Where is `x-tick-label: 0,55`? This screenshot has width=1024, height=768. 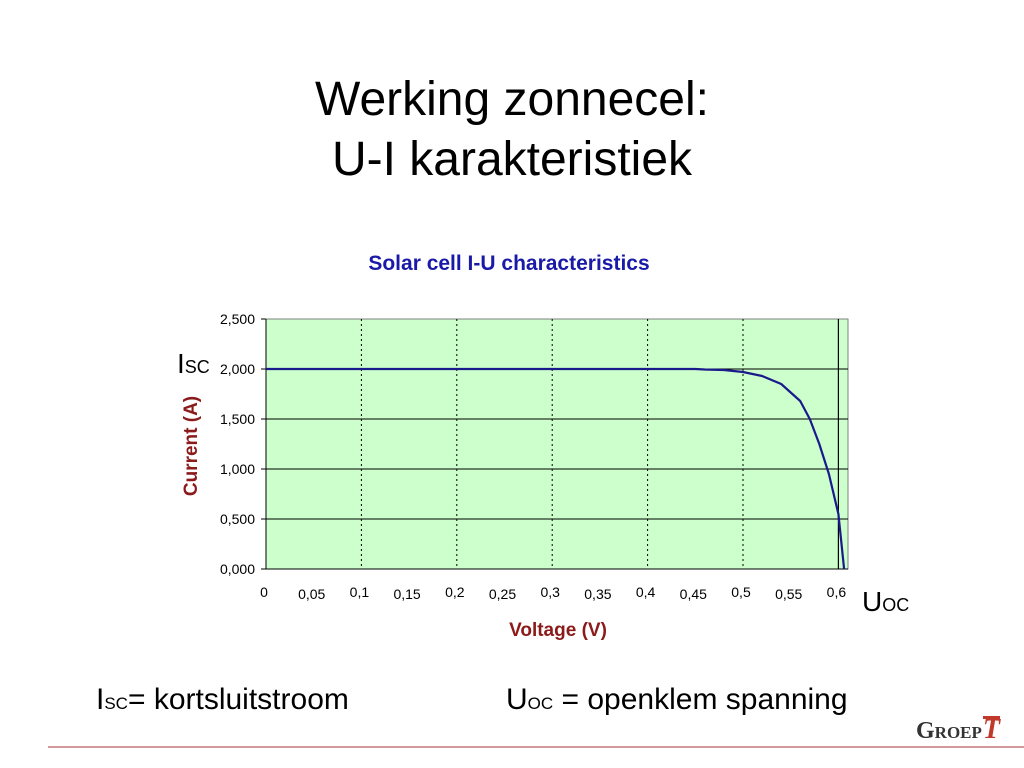
x-tick-label: 0,55 is located at coordinates (788, 594).